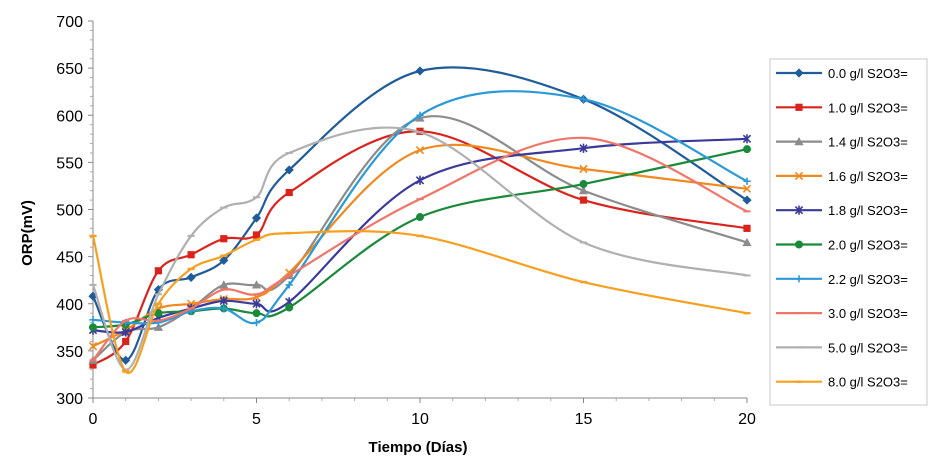 This screenshot has width=930, height=467. What do you see at coordinates (69, 258) in the screenshot?
I see `y-tick-label: 450` at bounding box center [69, 258].